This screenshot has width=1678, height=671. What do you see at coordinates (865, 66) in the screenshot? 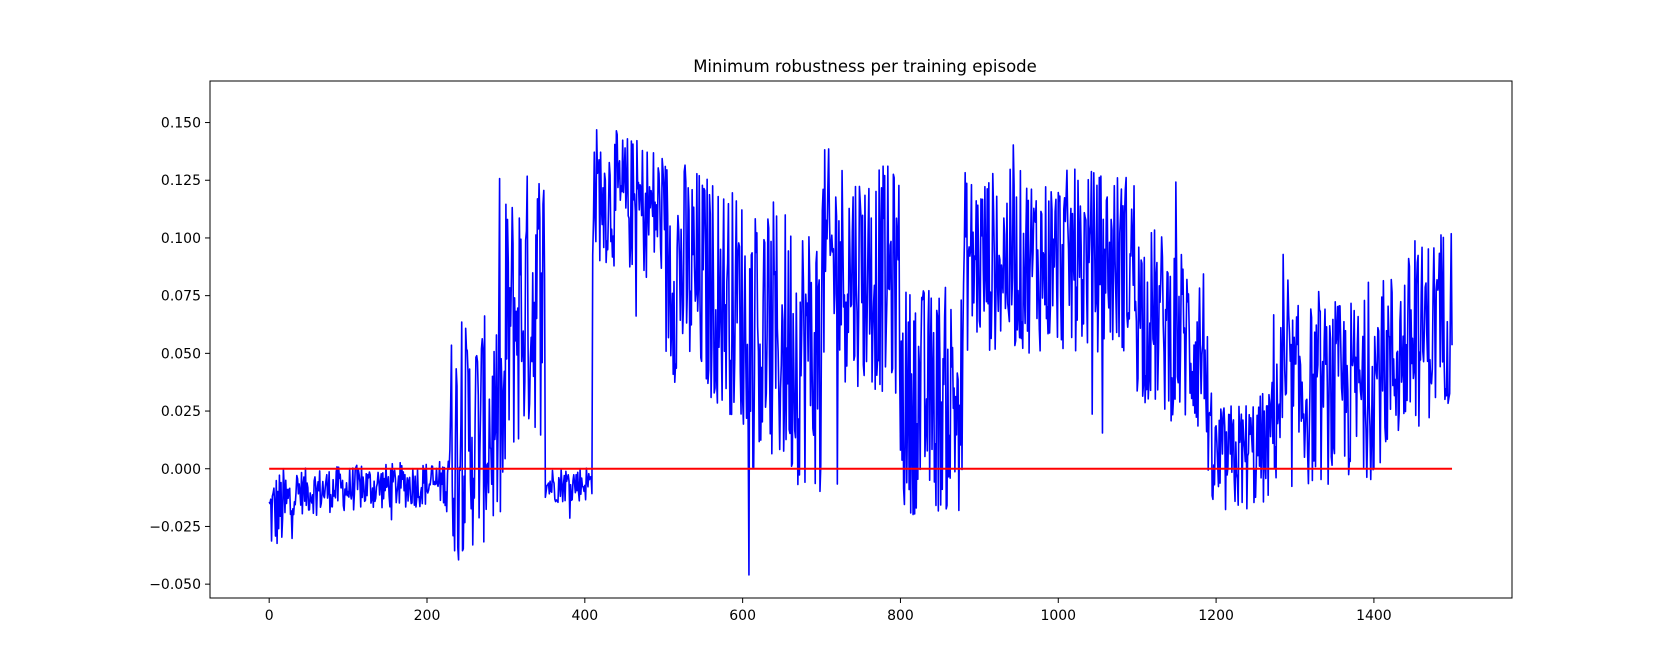
I see `chart-title: Minimum robustness per training episode` at bounding box center [865, 66].